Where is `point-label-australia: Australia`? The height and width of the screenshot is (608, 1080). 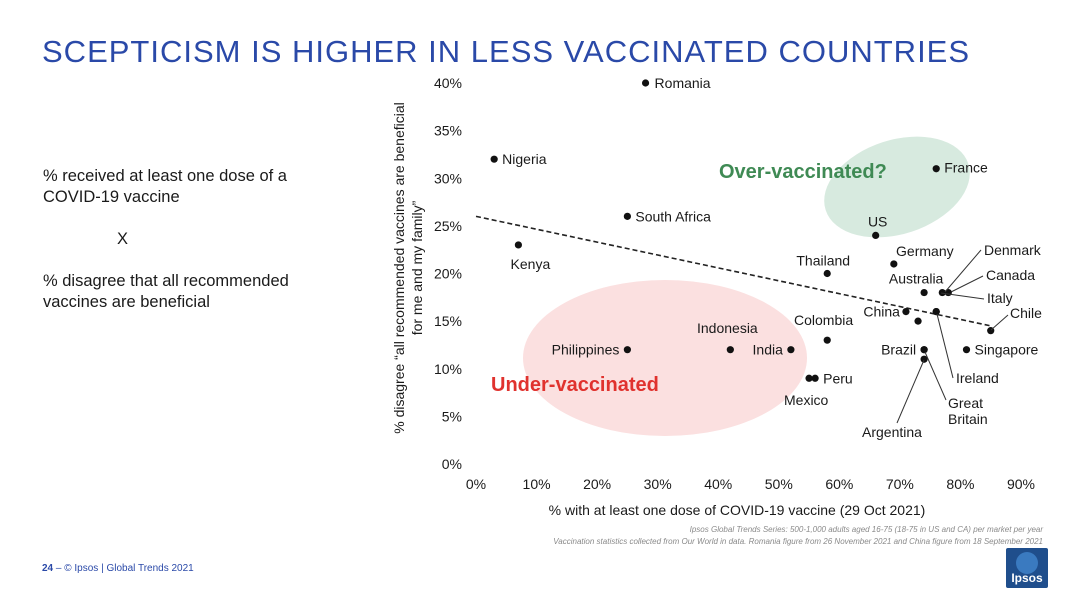
point-label-australia: Australia is located at coordinates (916, 279).